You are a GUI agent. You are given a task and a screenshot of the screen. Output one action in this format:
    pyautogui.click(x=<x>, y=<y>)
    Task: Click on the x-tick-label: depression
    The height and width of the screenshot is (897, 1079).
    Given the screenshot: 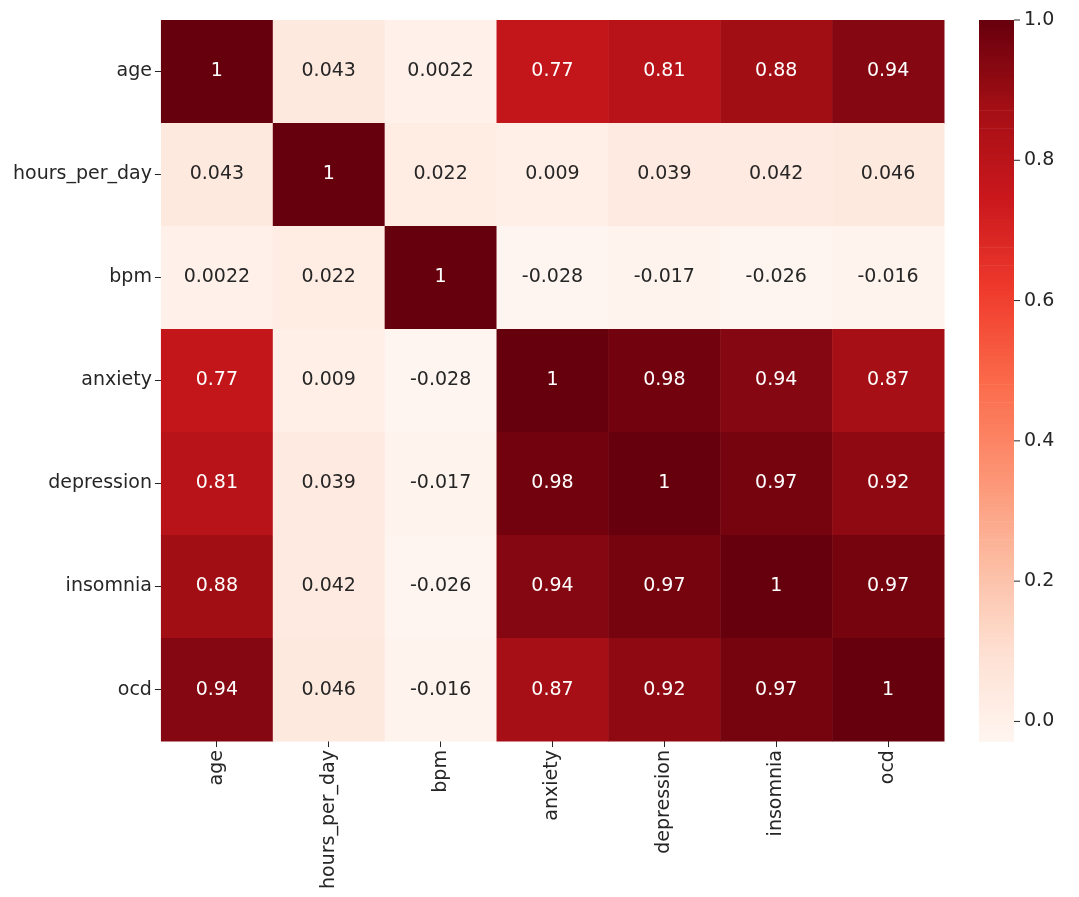 What is the action you would take?
    pyautogui.click(x=662, y=802)
    